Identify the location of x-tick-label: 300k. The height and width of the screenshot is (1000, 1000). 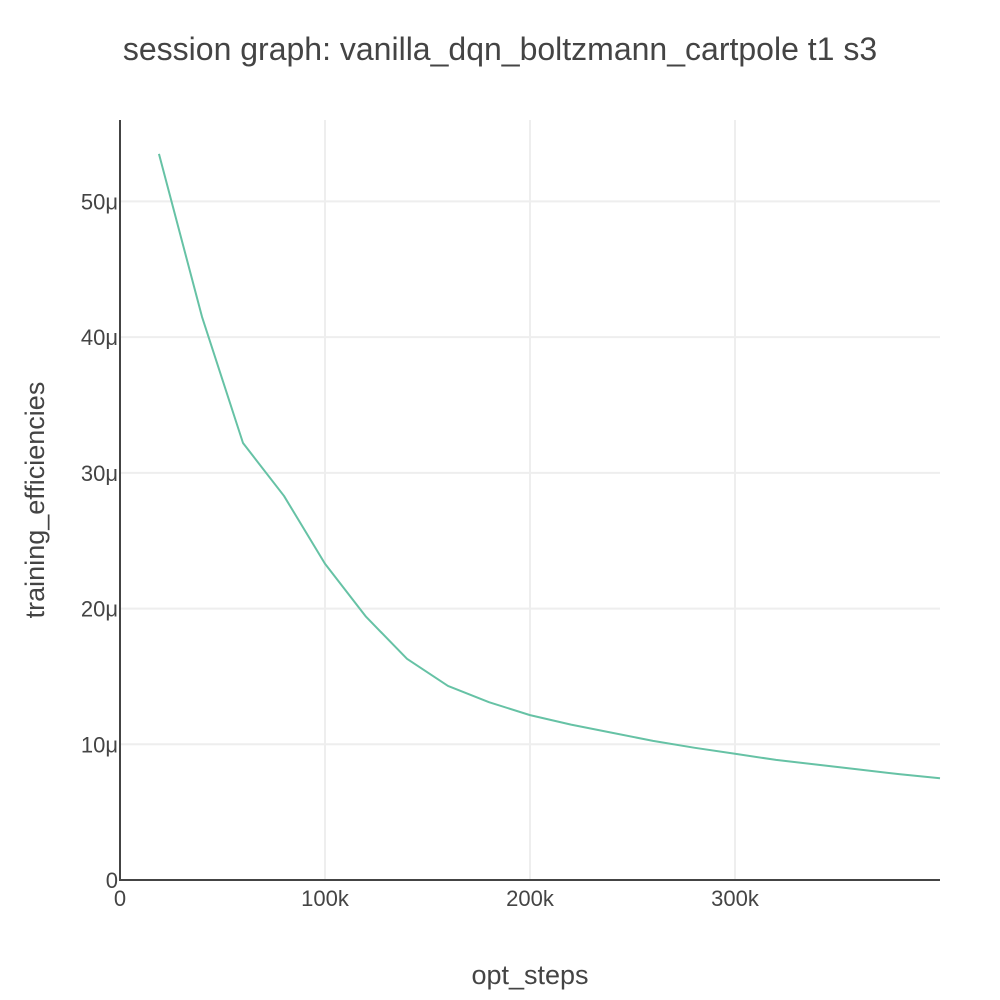
(735, 898).